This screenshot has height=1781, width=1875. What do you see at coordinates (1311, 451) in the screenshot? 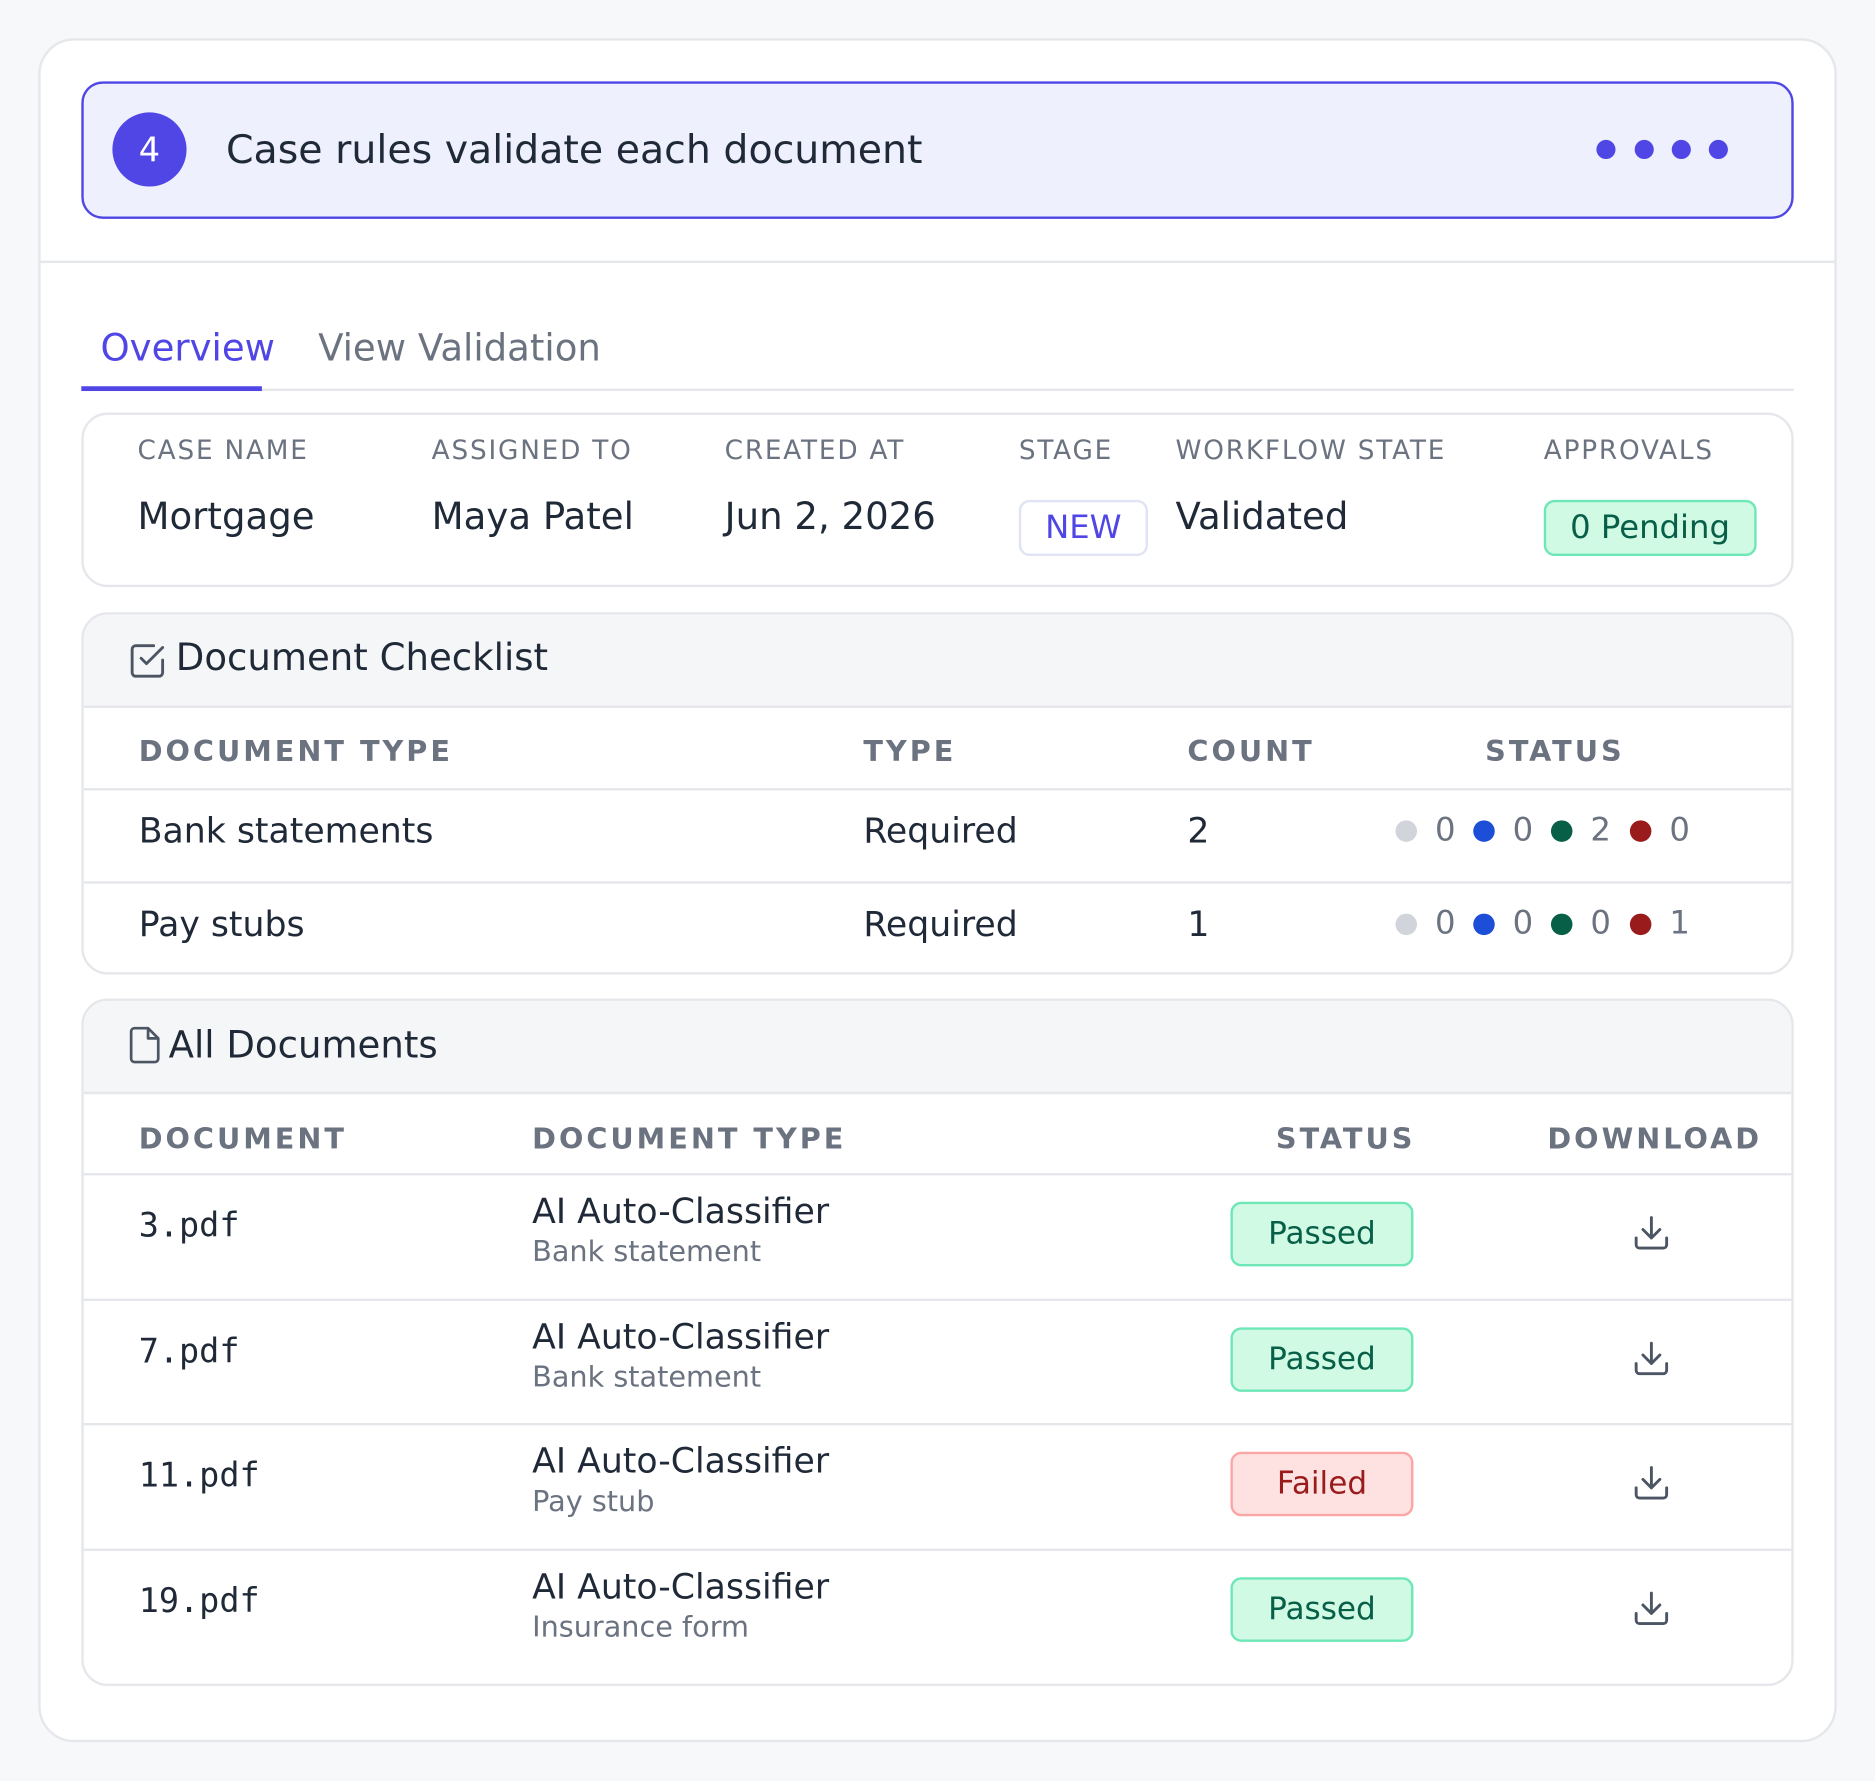
I see `summary-label: WORKFLOW STATE` at bounding box center [1311, 451].